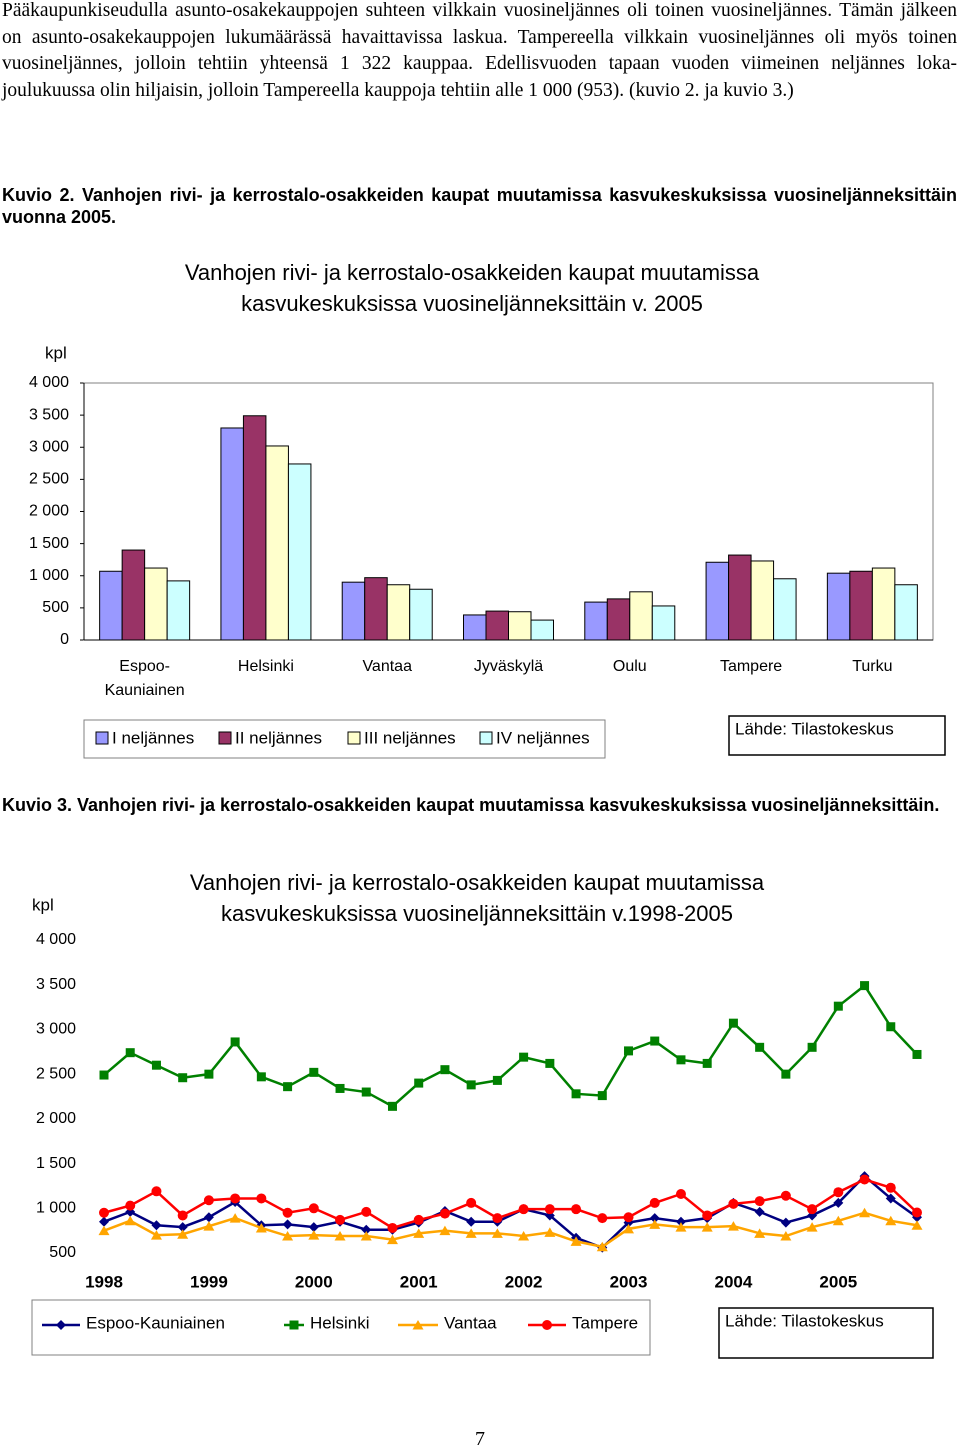 Image resolution: width=960 pixels, height=1451 pixels. Describe the element at coordinates (387, 666) in the screenshot. I see `x-tick-label: Vantaa` at that location.